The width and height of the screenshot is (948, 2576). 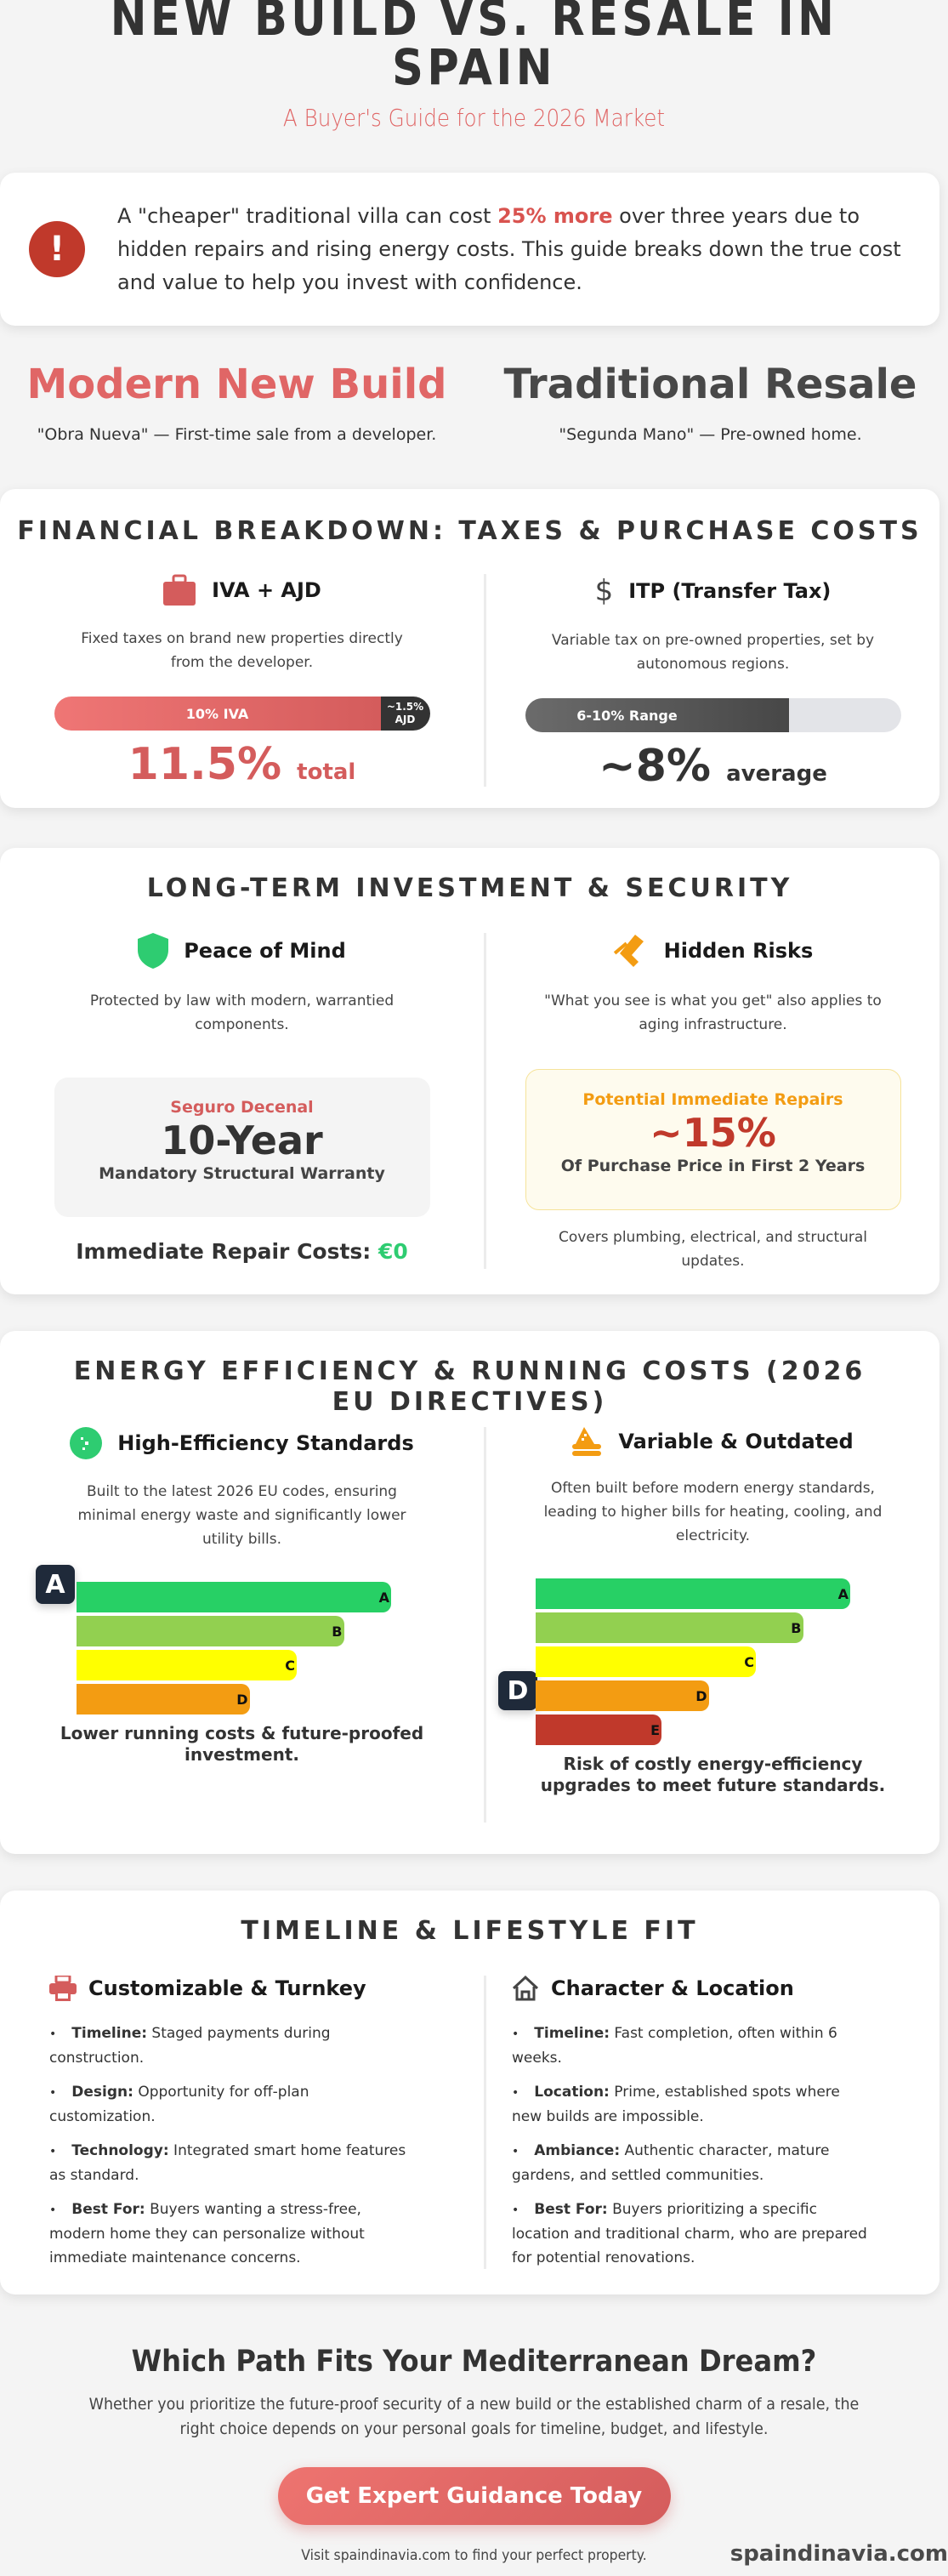 What do you see at coordinates (736, 1441) in the screenshot?
I see `energy-resale-heading: Variable & Outdated` at bounding box center [736, 1441].